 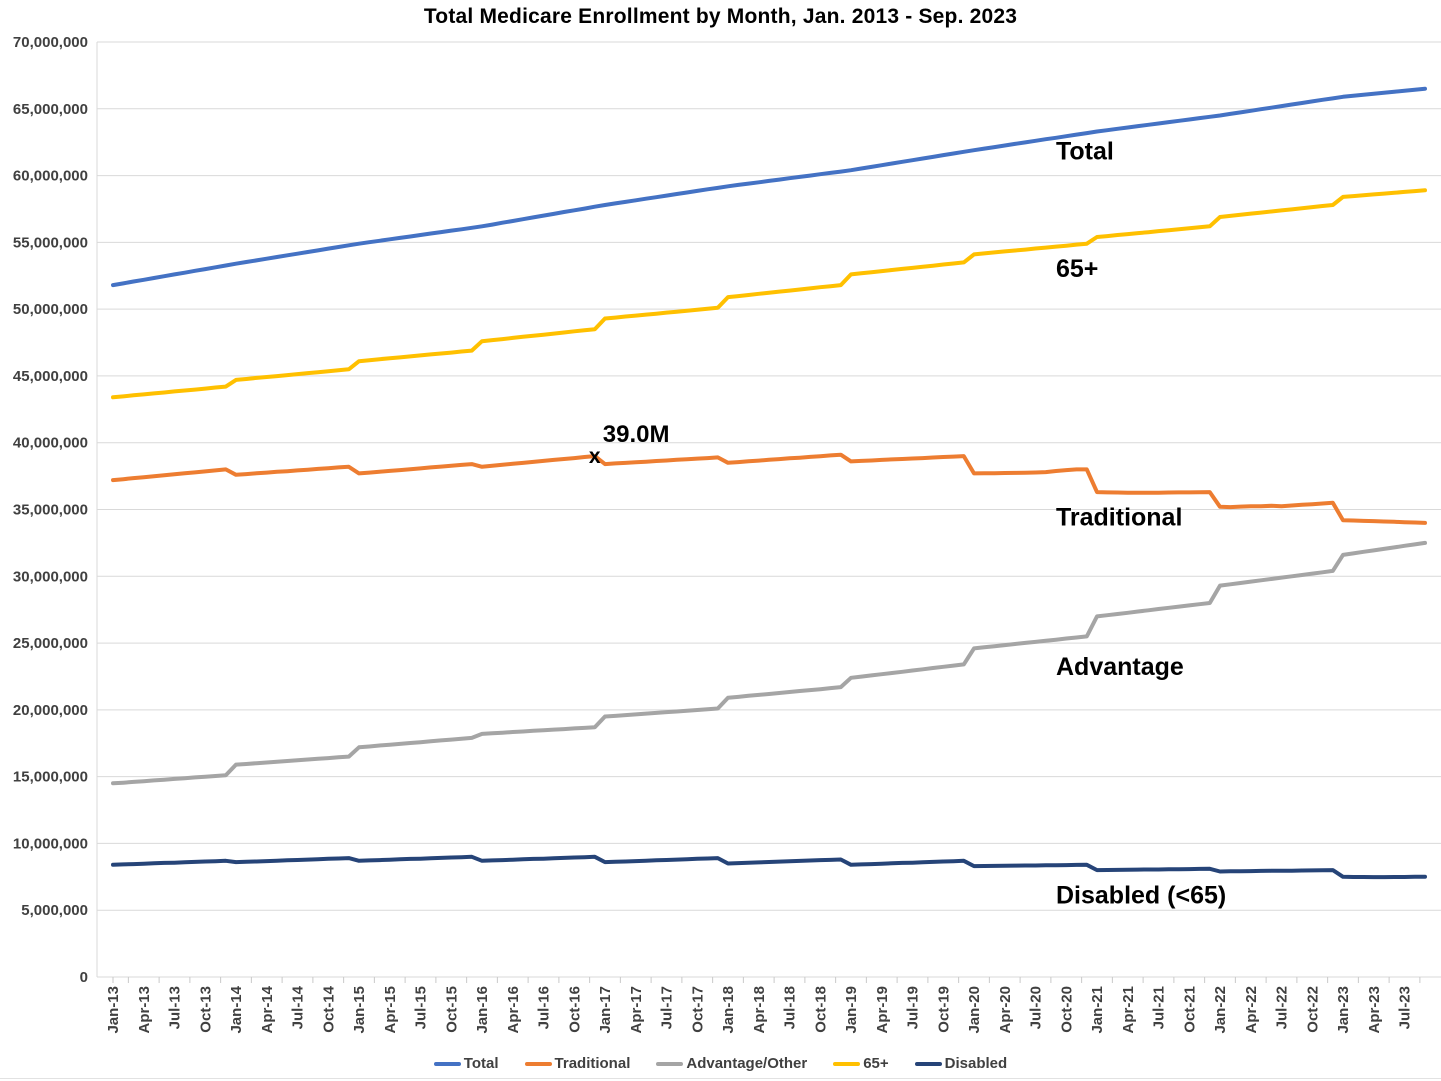 I want to click on legend-item-65: 65+, so click(x=861, y=1063).